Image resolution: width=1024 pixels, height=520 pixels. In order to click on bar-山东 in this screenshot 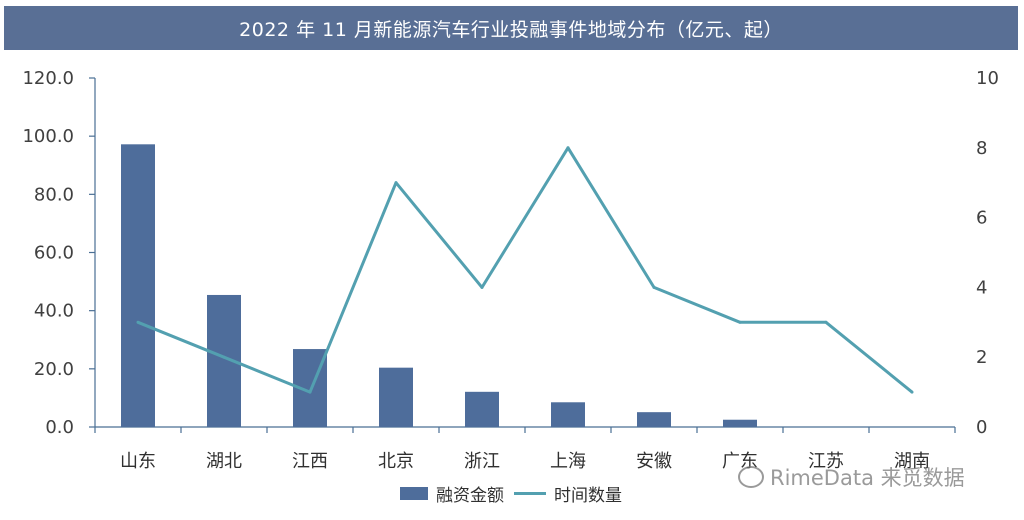, I will do `click(138, 285)`.